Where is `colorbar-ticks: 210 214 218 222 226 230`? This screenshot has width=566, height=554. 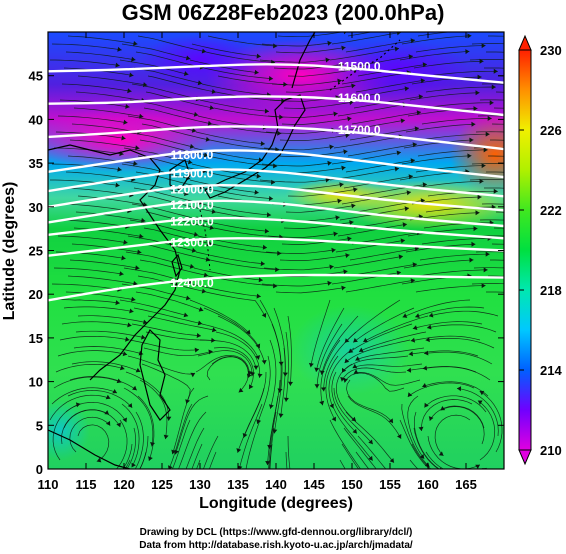 colorbar-ticks: 210 214 218 222 226 230 is located at coordinates (540, 250).